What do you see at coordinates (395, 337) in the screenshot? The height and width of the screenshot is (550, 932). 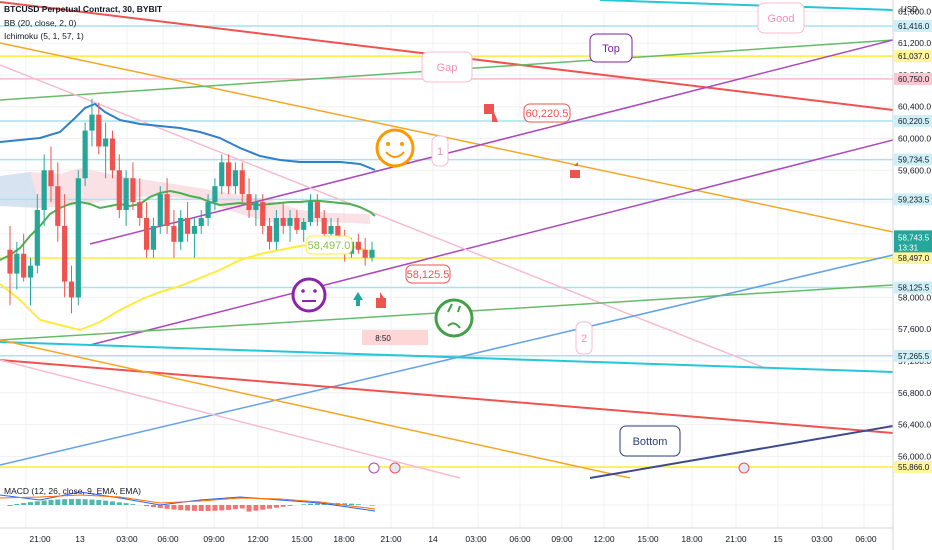 I see `timer-box` at bounding box center [395, 337].